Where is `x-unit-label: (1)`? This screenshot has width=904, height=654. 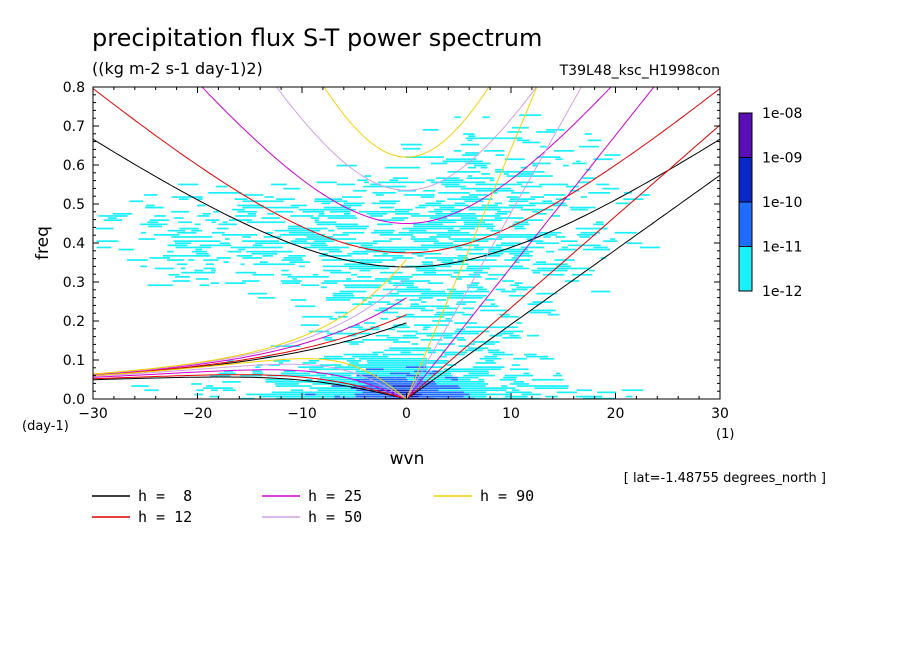
x-unit-label: (1) is located at coordinates (725, 434).